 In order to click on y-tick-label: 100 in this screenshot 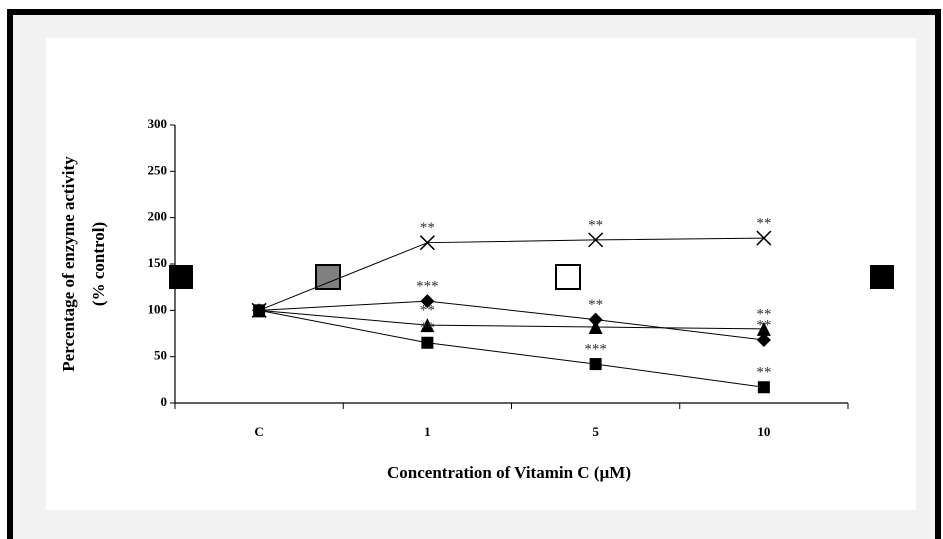, I will do `click(158, 308)`.